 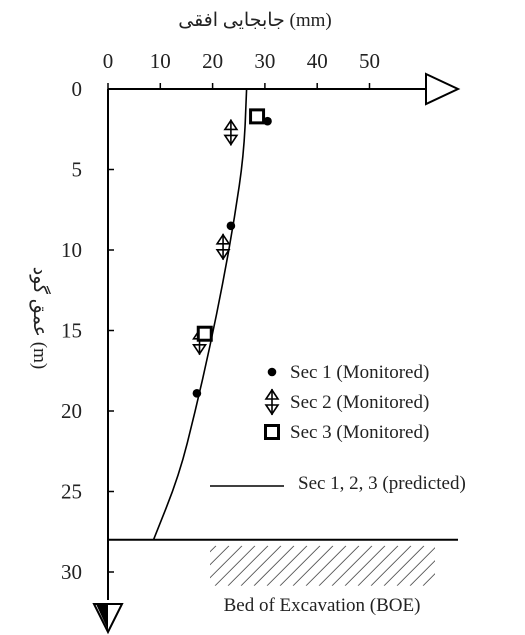 What do you see at coordinates (359, 402) in the screenshot?
I see `legend-label-series-2: Sec 2 (Monitored)` at bounding box center [359, 402].